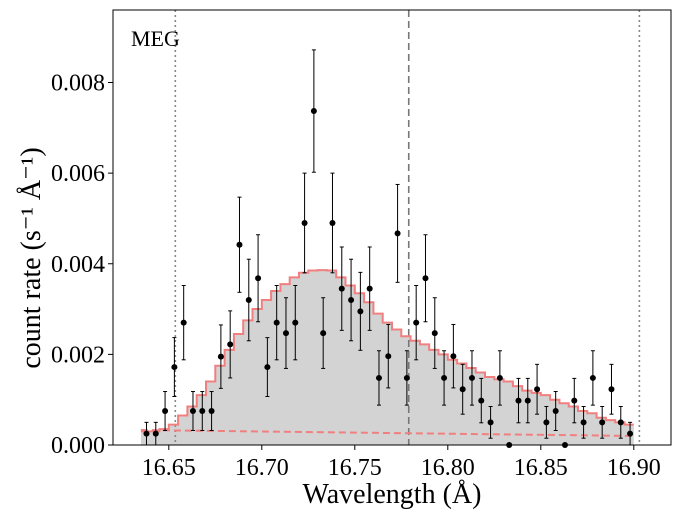 The image size is (682, 516). What do you see at coordinates (78, 355) in the screenshot?
I see `y-tick-label: 0.002` at bounding box center [78, 355].